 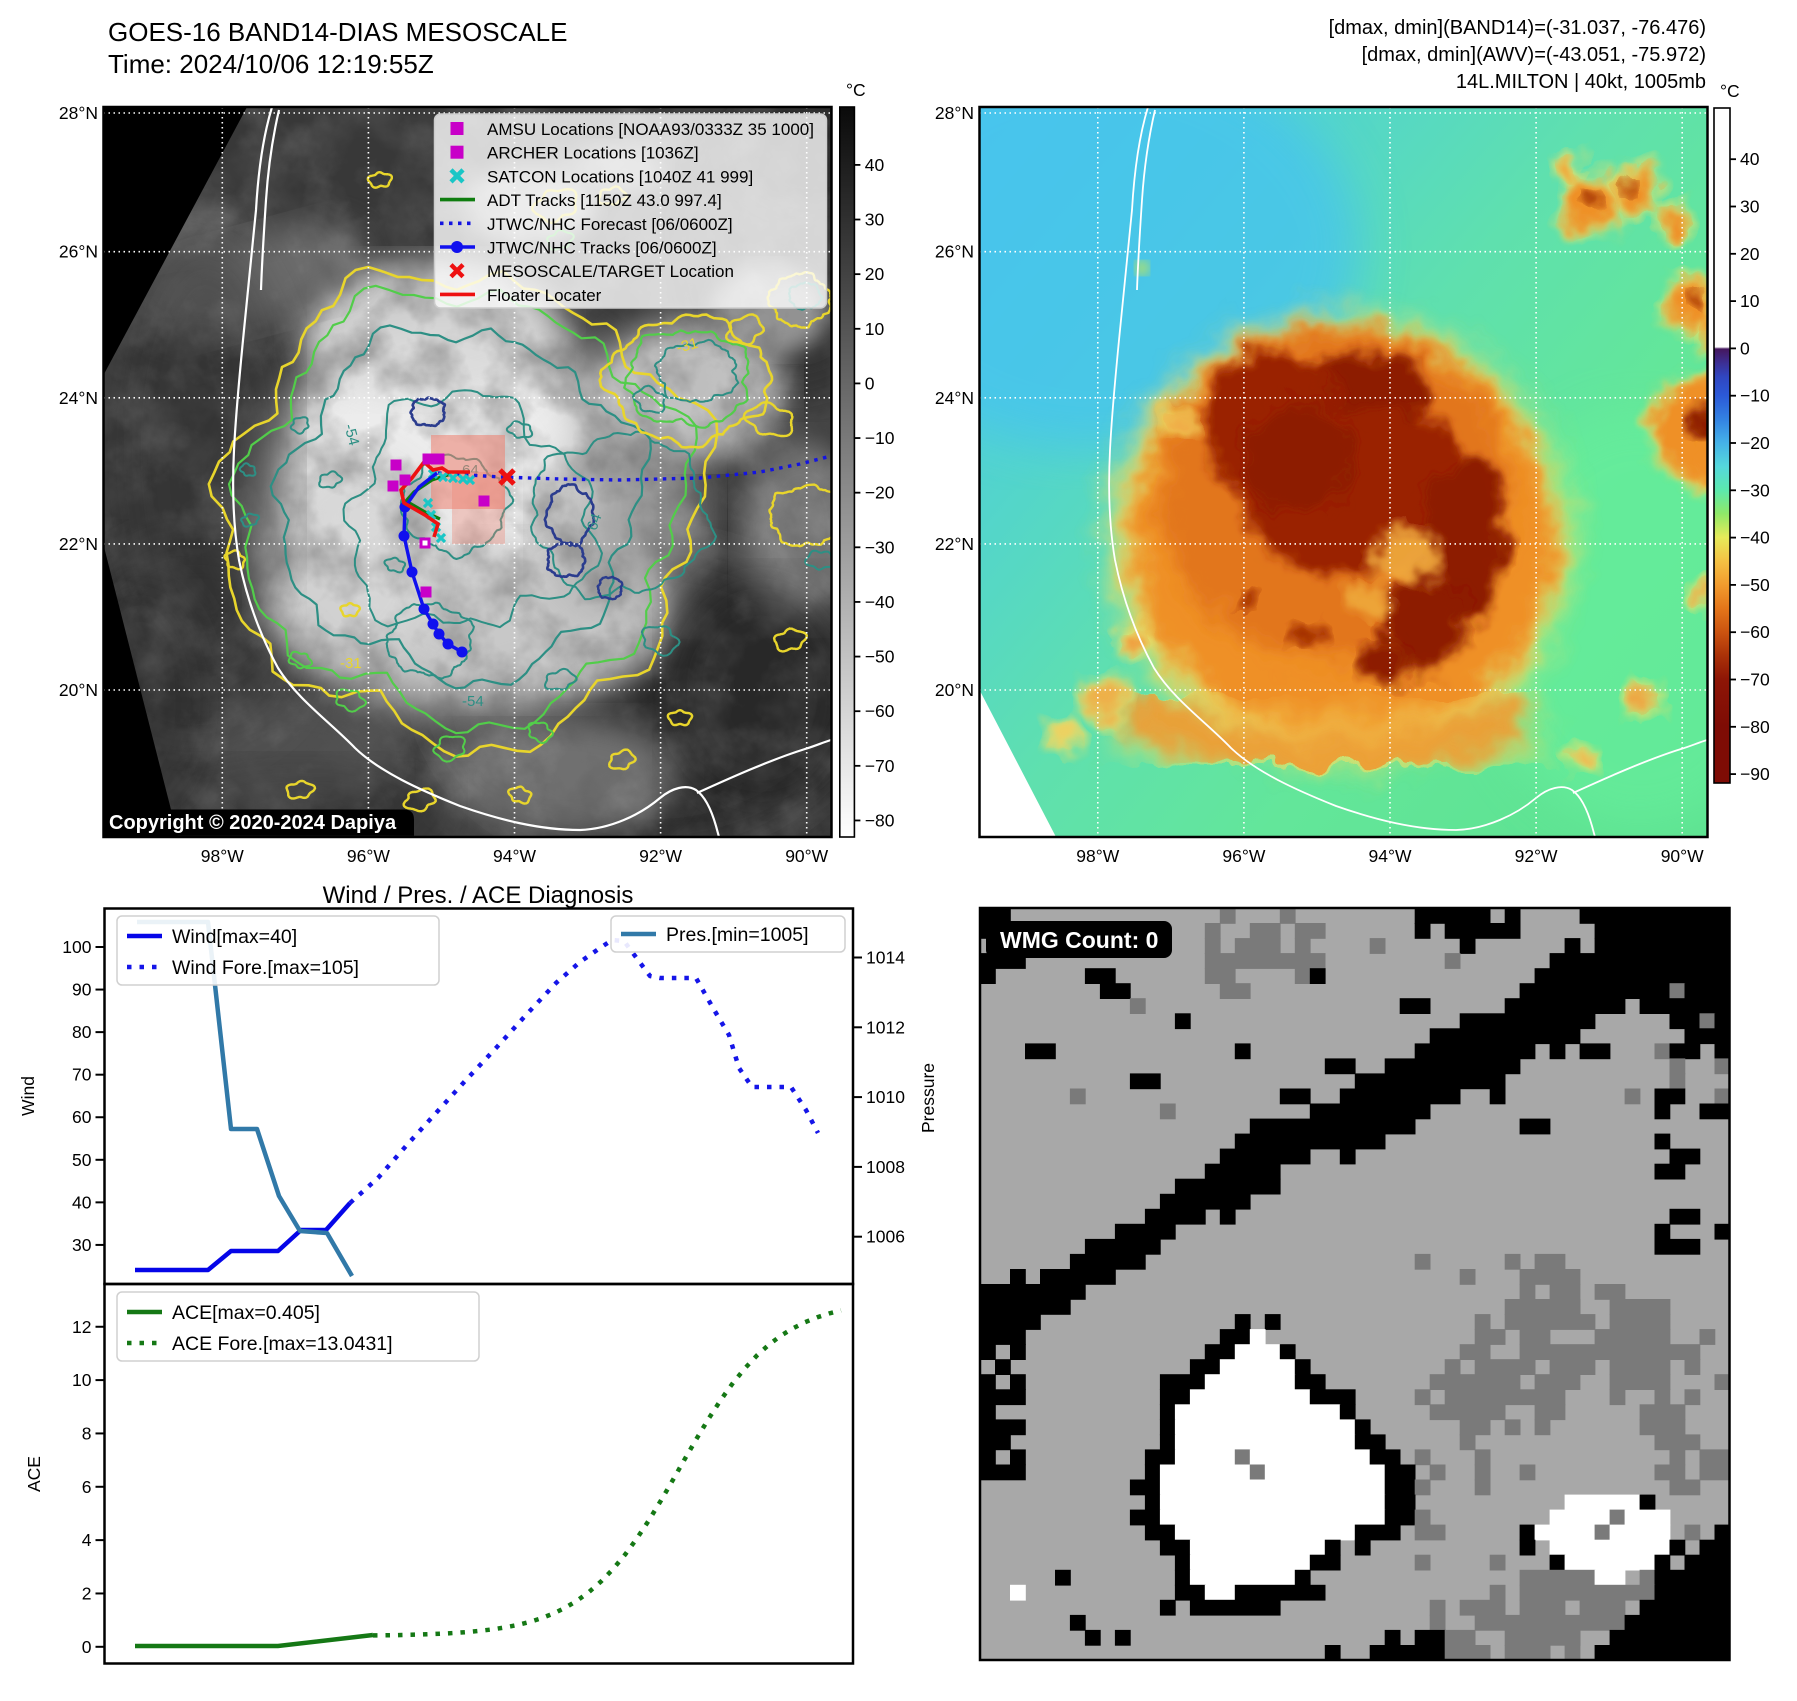 What do you see at coordinates (544, 295) in the screenshot?
I see `svg-text: Floater Locater` at bounding box center [544, 295].